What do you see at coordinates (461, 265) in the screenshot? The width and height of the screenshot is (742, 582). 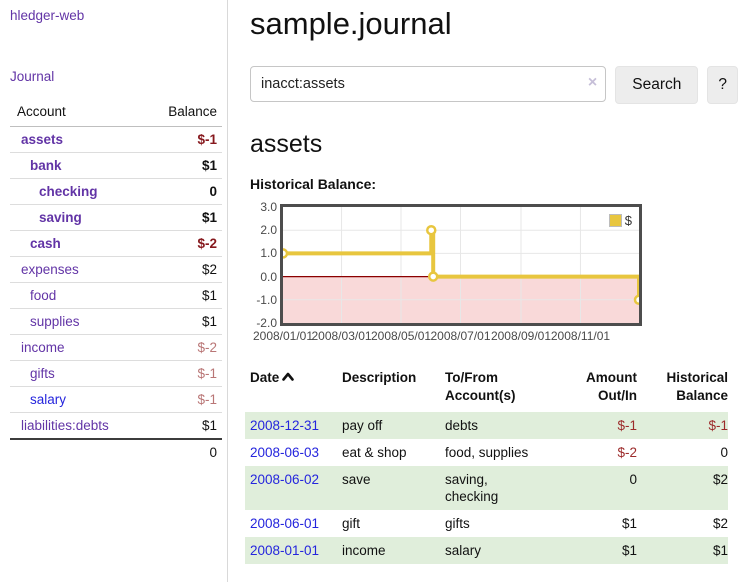 I see `chart-svg` at bounding box center [461, 265].